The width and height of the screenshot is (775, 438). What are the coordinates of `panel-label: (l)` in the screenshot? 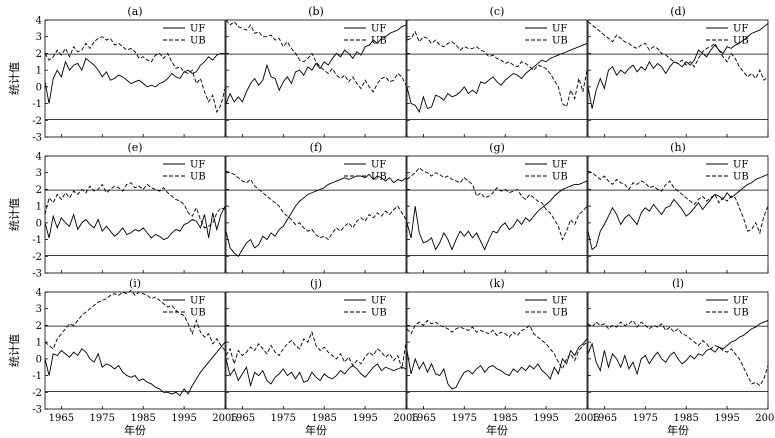 It's located at (678, 283).